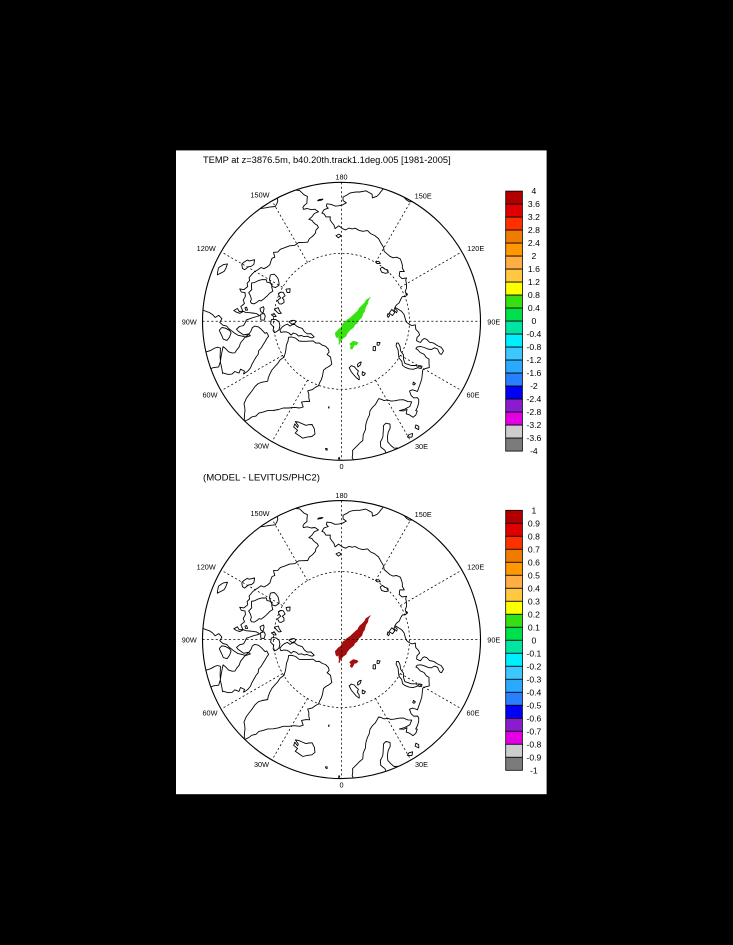 This screenshot has height=945, width=733. I want to click on svg-text: 2.4, so click(534, 243).